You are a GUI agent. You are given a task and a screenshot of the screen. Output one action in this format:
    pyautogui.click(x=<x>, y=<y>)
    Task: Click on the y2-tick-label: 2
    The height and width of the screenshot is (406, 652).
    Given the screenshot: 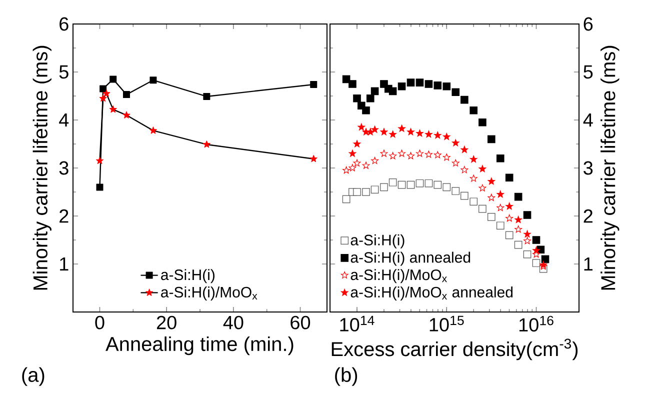 What is the action you would take?
    pyautogui.click(x=588, y=216)
    